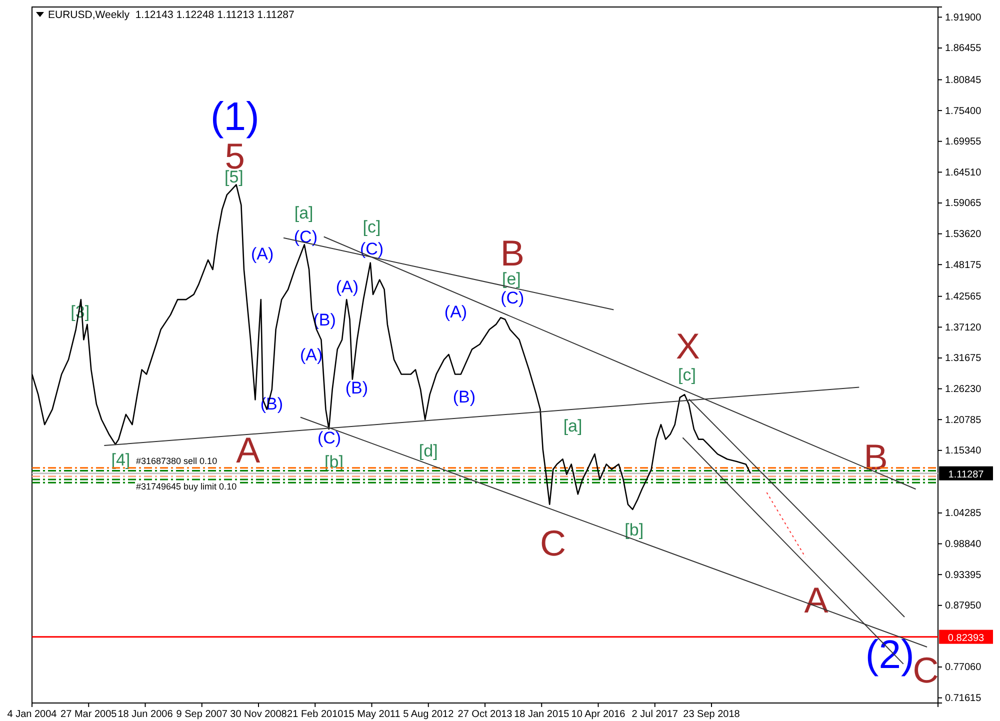 The height and width of the screenshot is (721, 1000). Describe the element at coordinates (963, 358) in the screenshot. I see `y-tick-label: 1.31675` at that location.